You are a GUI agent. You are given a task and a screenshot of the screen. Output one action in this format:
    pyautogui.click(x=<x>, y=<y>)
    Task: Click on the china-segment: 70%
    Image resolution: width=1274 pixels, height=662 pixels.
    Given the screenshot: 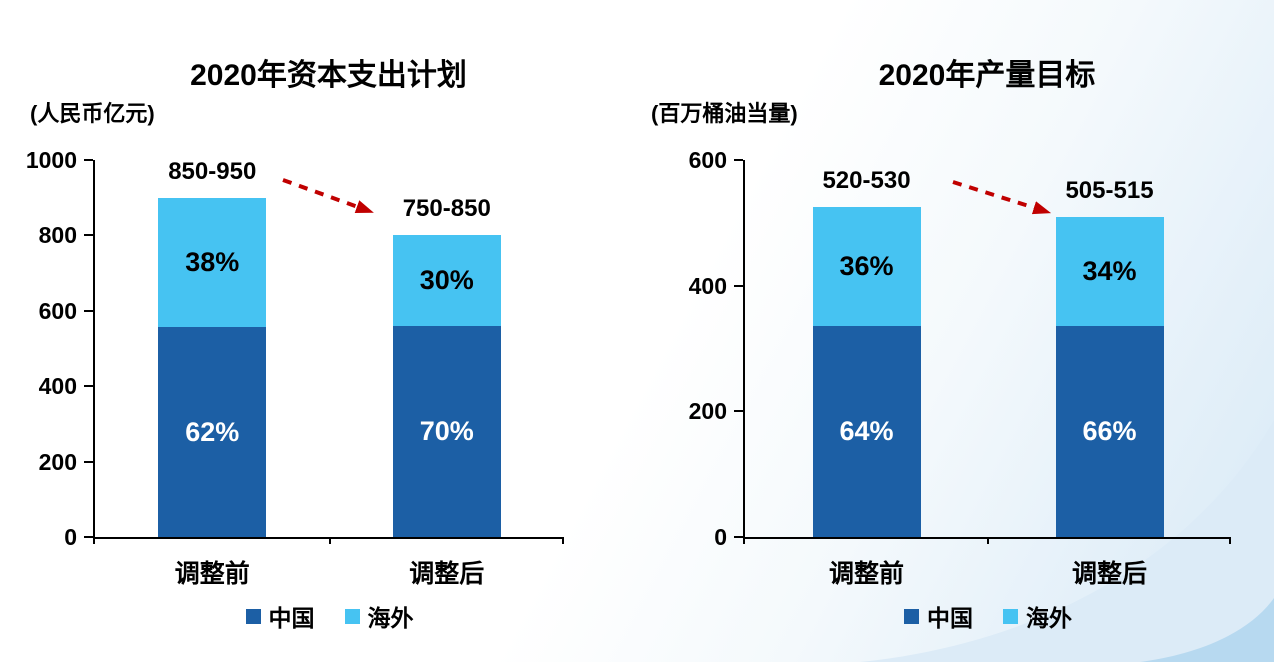 What is the action you would take?
    pyautogui.click(x=446, y=431)
    